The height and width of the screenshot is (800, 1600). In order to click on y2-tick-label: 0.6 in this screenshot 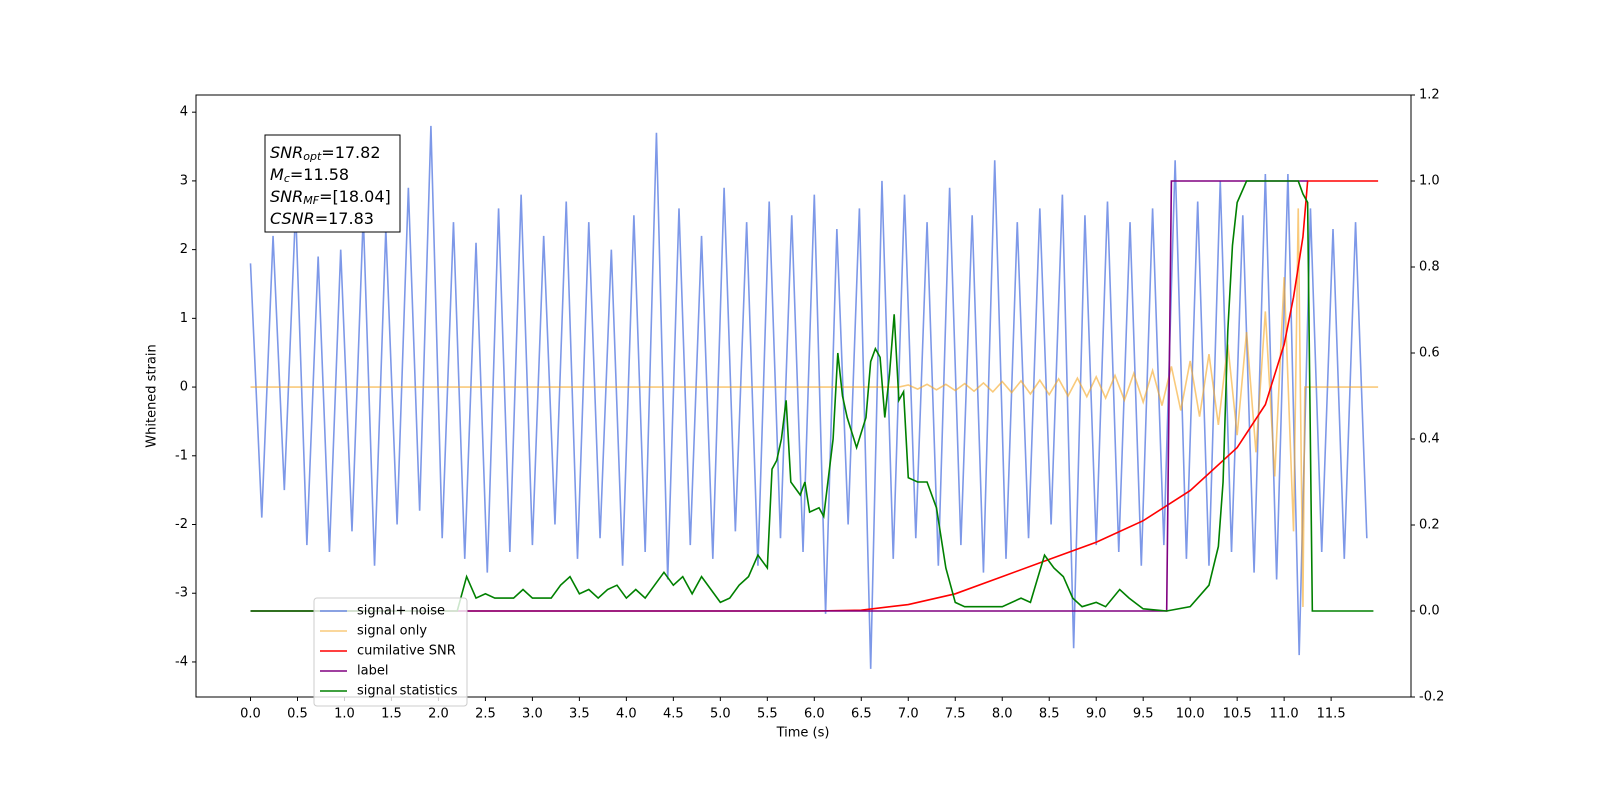, I will do `click(1429, 353)`.